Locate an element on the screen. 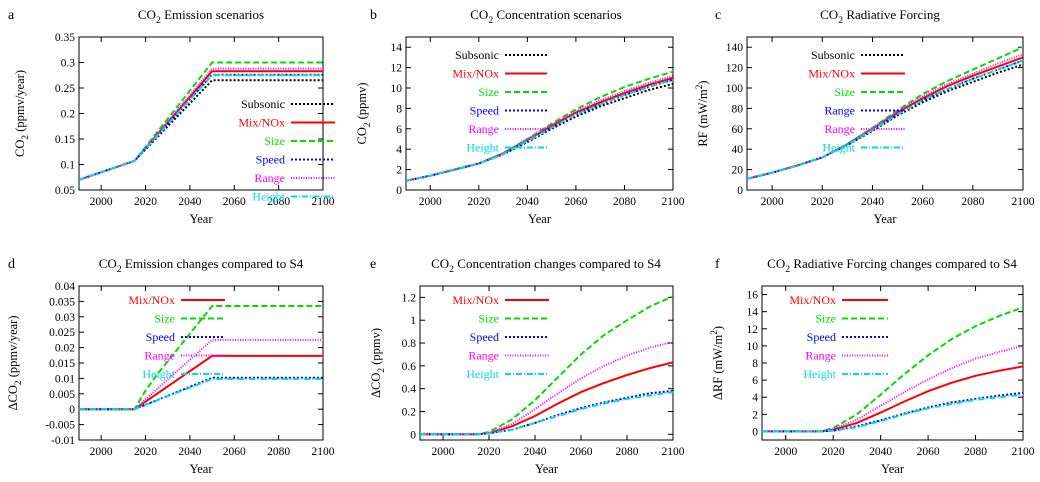  text-part: Radiative Forcing changes compared to S4 is located at coordinates (903, 263).